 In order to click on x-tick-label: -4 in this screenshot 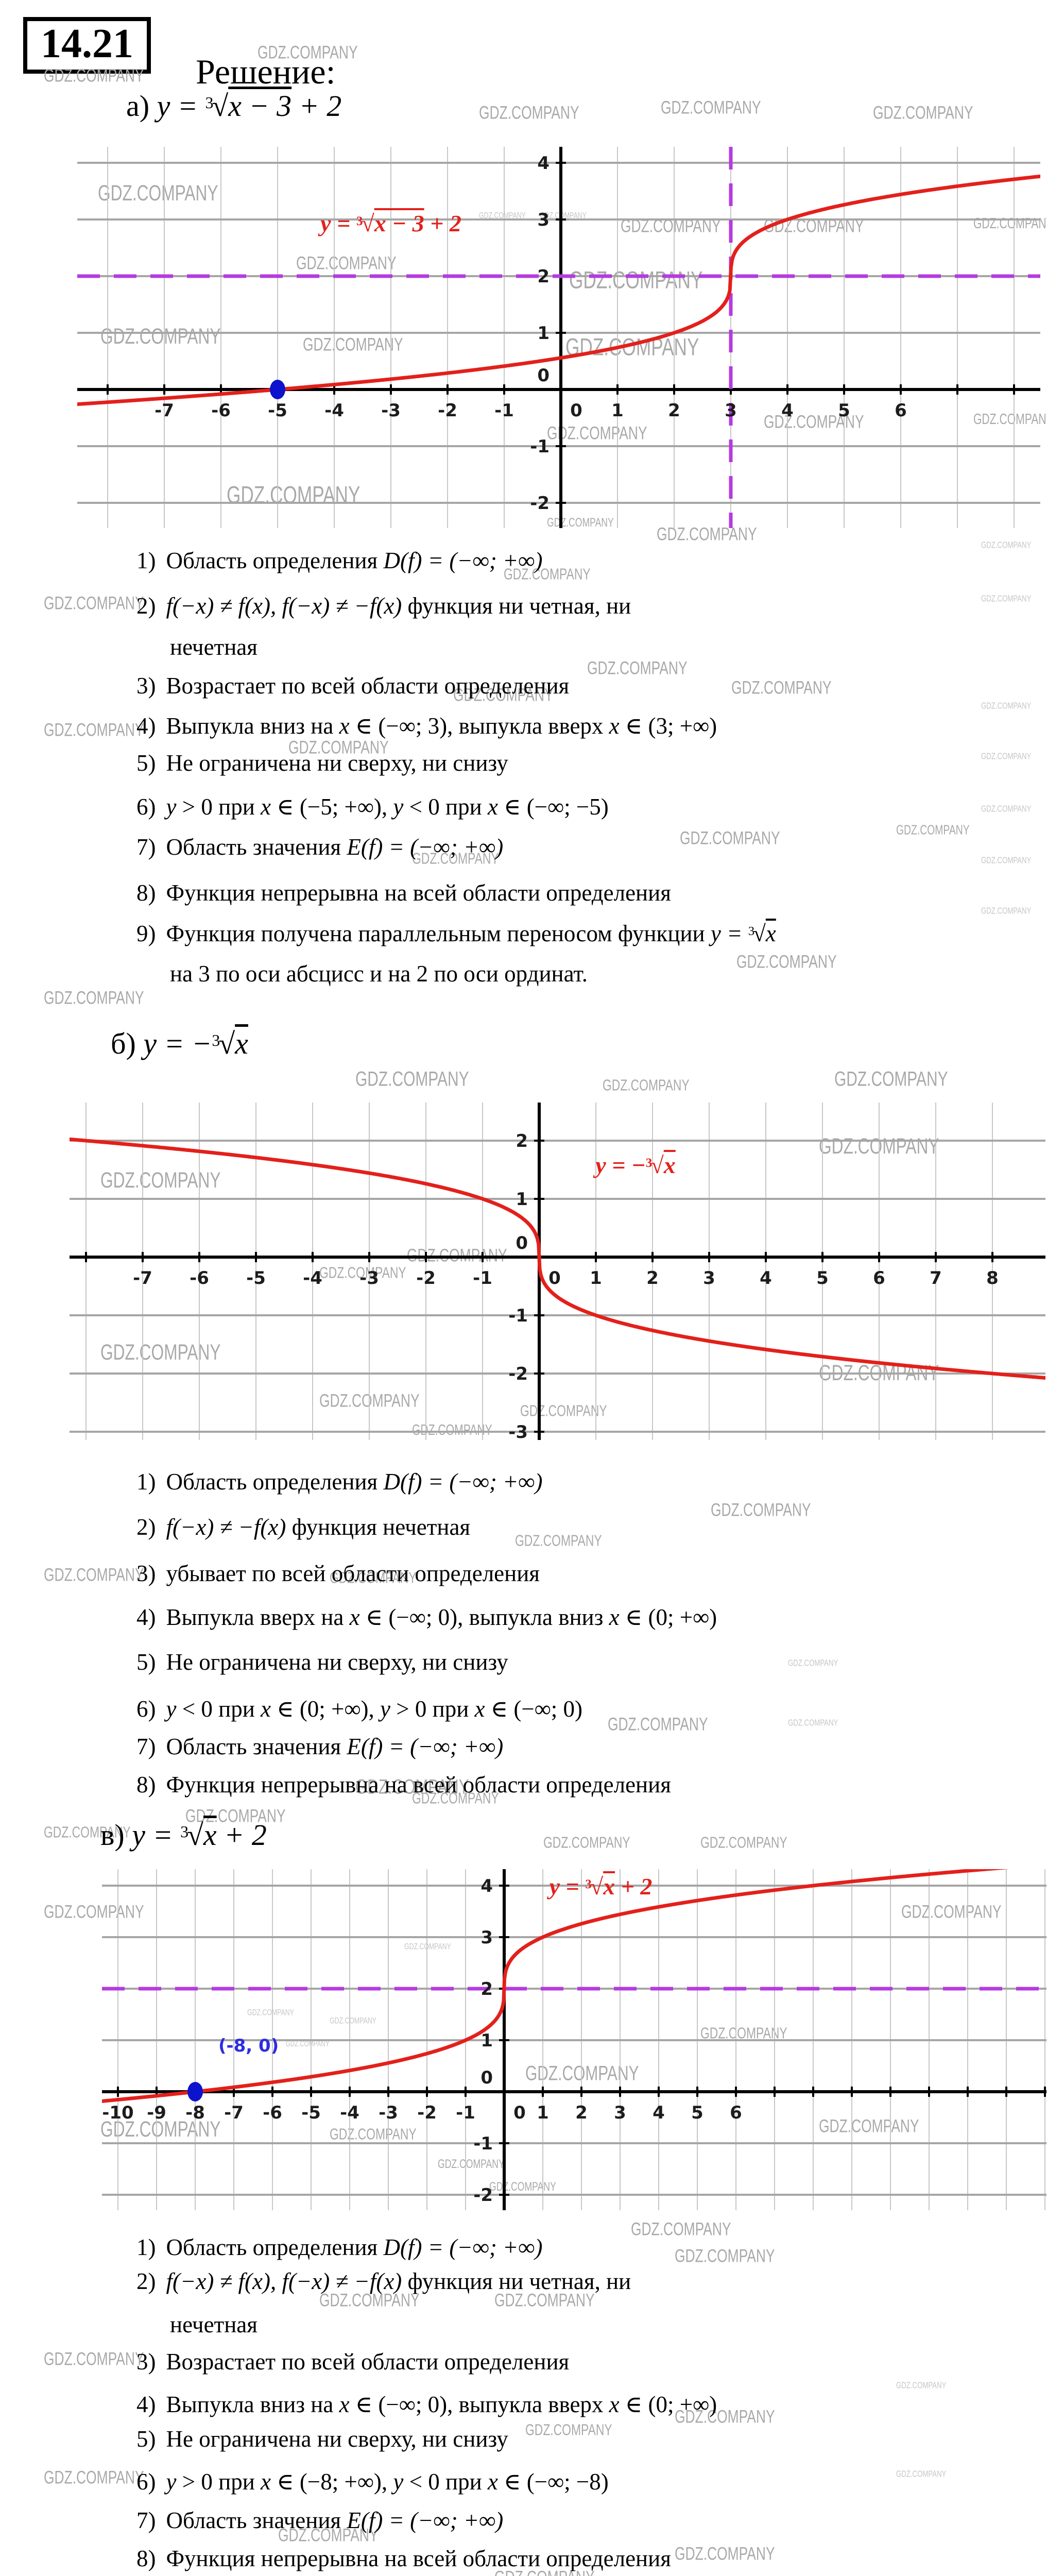, I will do `click(334, 410)`.